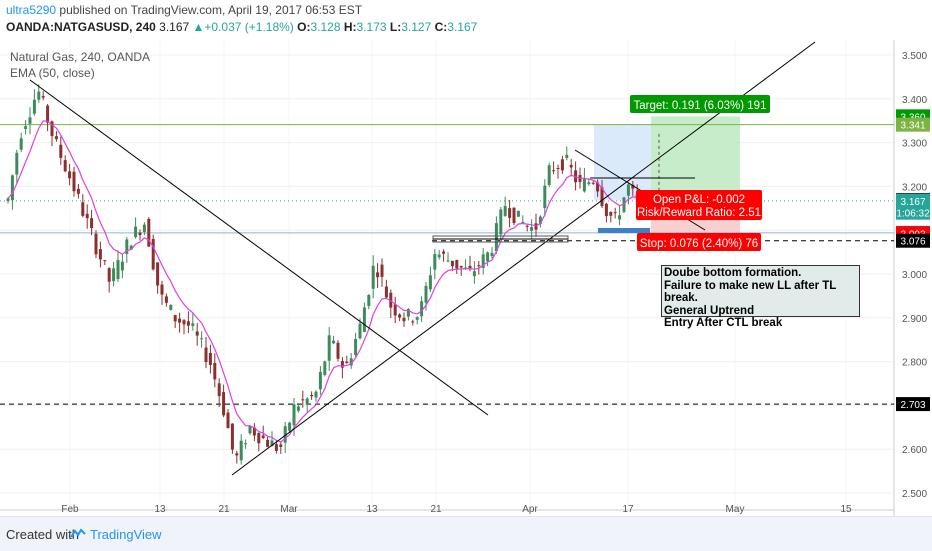 This screenshot has width=932, height=551. What do you see at coordinates (31, 10) in the screenshot?
I see `author-link: ultra5290` at bounding box center [31, 10].